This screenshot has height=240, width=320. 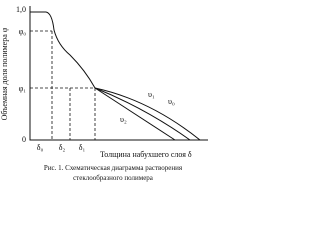 What do you see at coordinates (113, 178) in the screenshot?
I see `caption: стеклообразного полимера` at bounding box center [113, 178].